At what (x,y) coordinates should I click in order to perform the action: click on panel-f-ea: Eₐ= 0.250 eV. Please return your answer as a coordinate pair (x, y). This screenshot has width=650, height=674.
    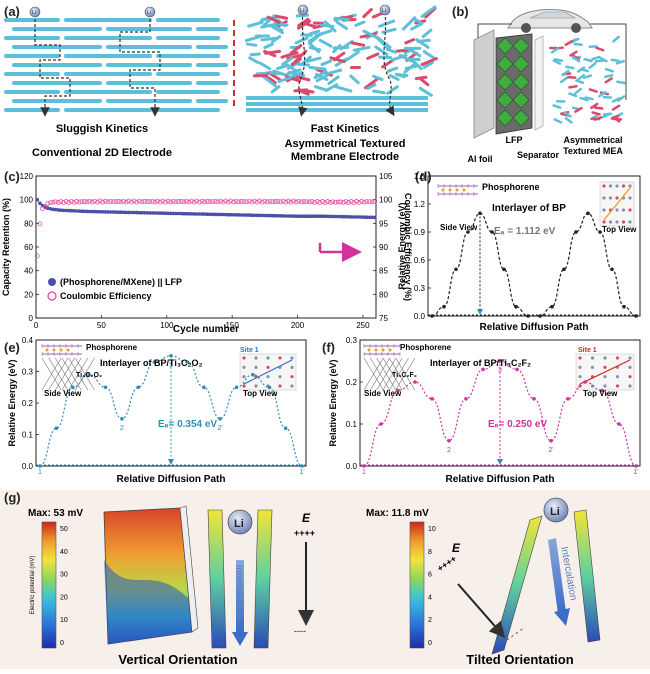
    Looking at the image, I should click on (517, 424).